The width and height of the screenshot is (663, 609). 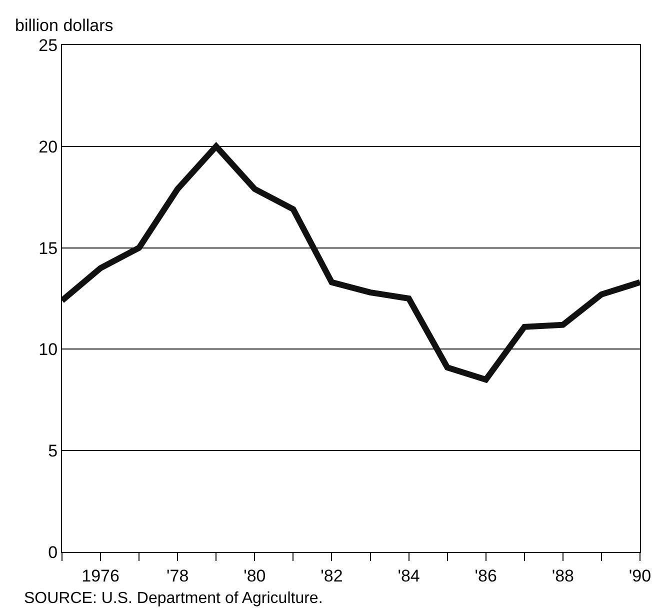 What do you see at coordinates (255, 576) in the screenshot?
I see `x-tick-label: '80` at bounding box center [255, 576].